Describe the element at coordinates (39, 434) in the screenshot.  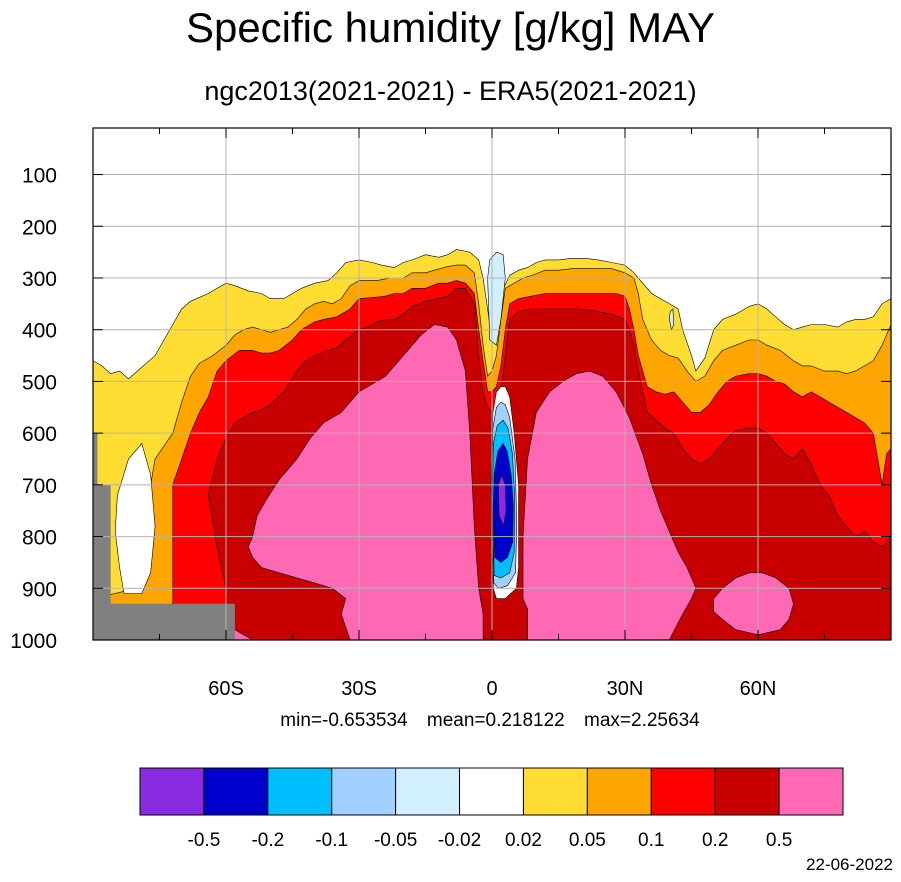
I see `y-tick-label: 600` at that location.